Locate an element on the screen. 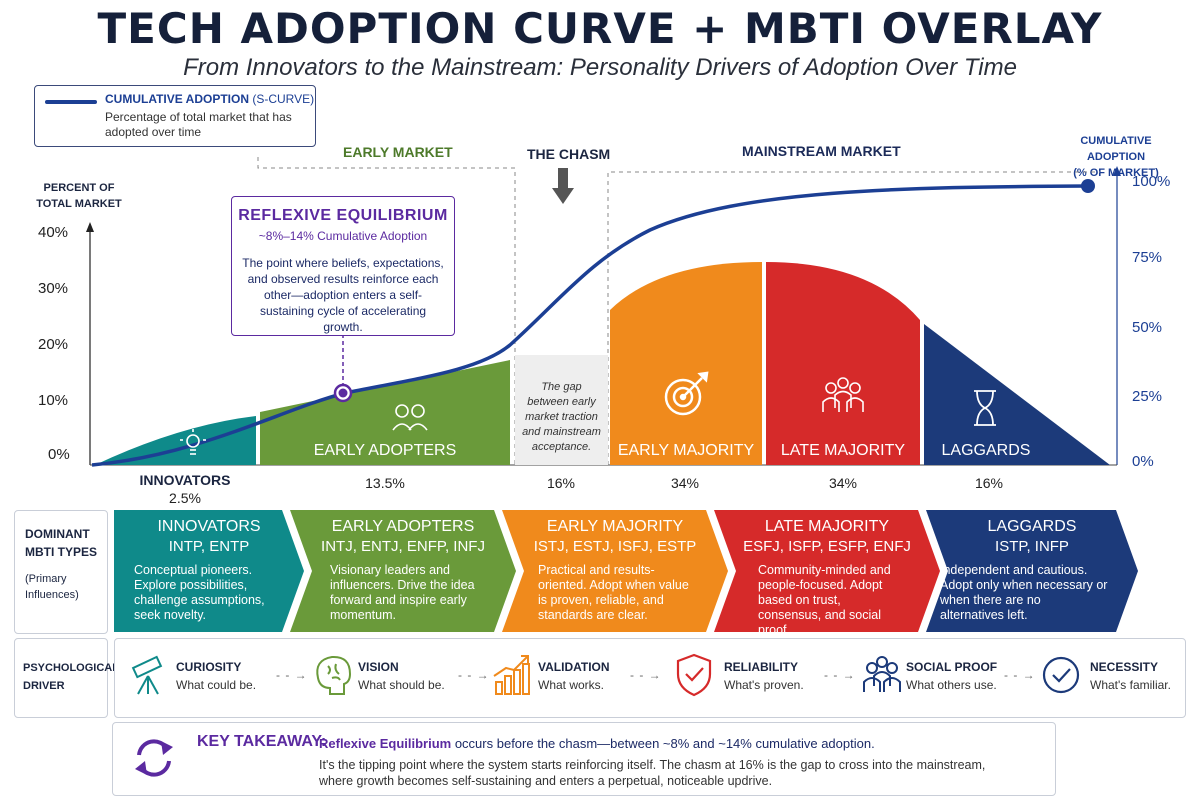 This screenshot has height=800, width=1200. bar-chart-icon is located at coordinates (511, 675).